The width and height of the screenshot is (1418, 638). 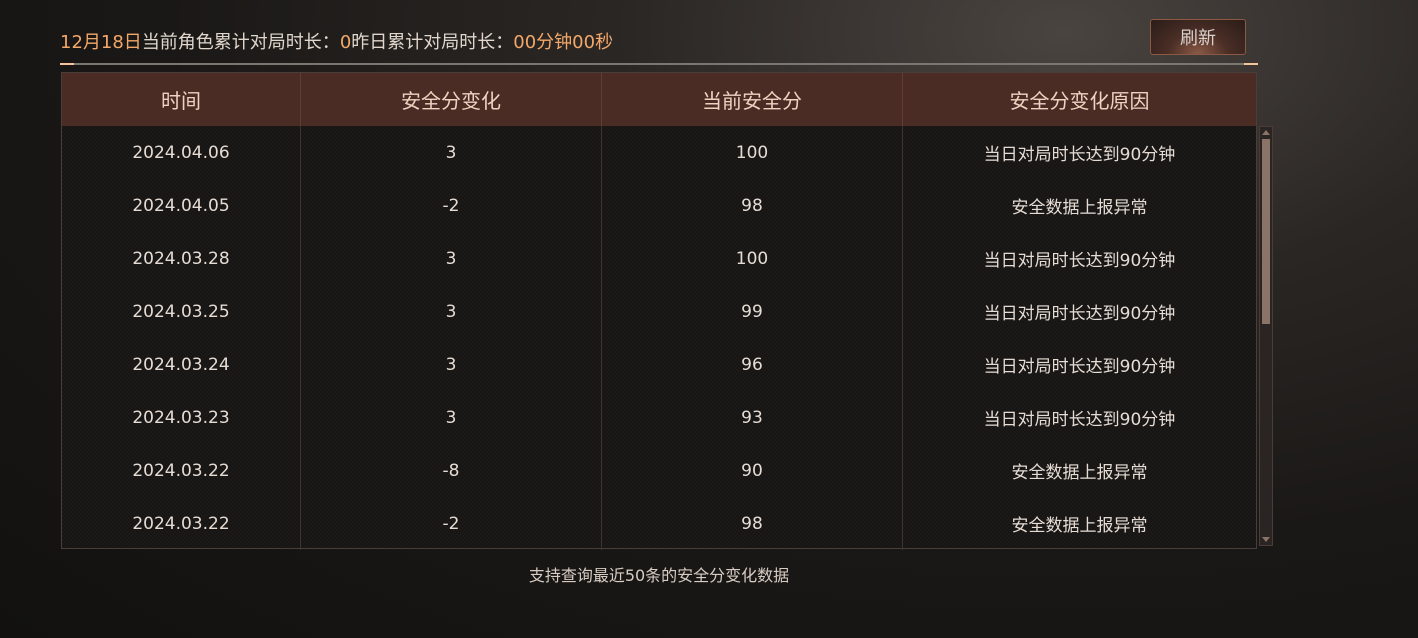 I want to click on table-row: 2024.03.25 3 99 当日对局时长达到90分钟, so click(x=659, y=311).